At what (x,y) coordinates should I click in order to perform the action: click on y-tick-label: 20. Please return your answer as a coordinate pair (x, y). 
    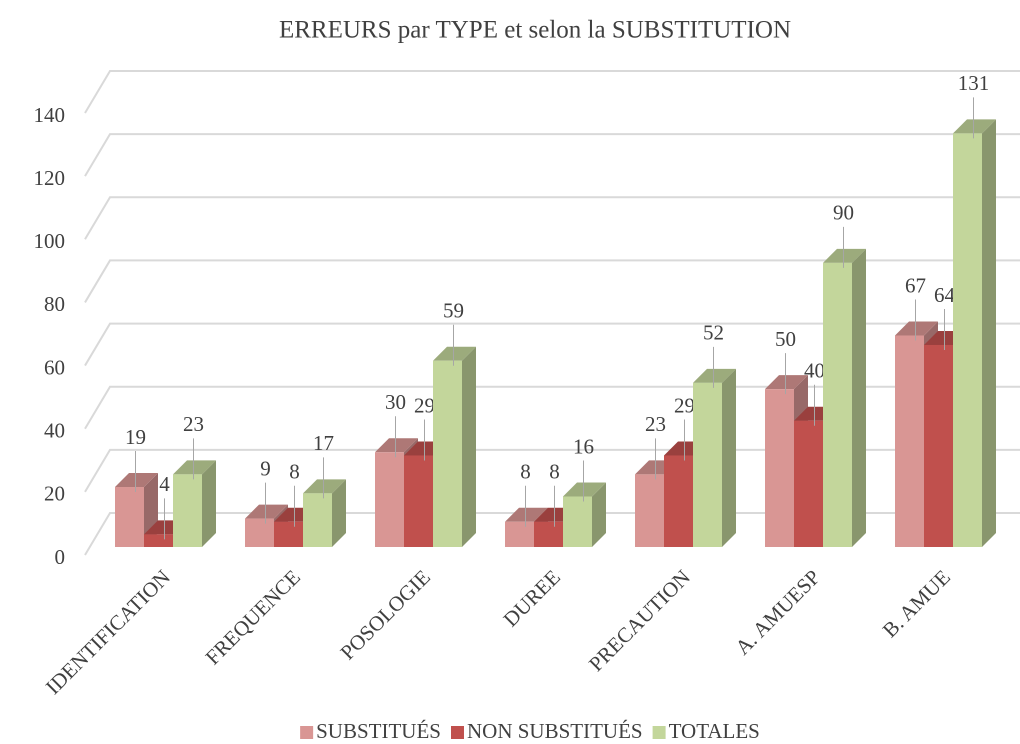
    Looking at the image, I should click on (54, 494).